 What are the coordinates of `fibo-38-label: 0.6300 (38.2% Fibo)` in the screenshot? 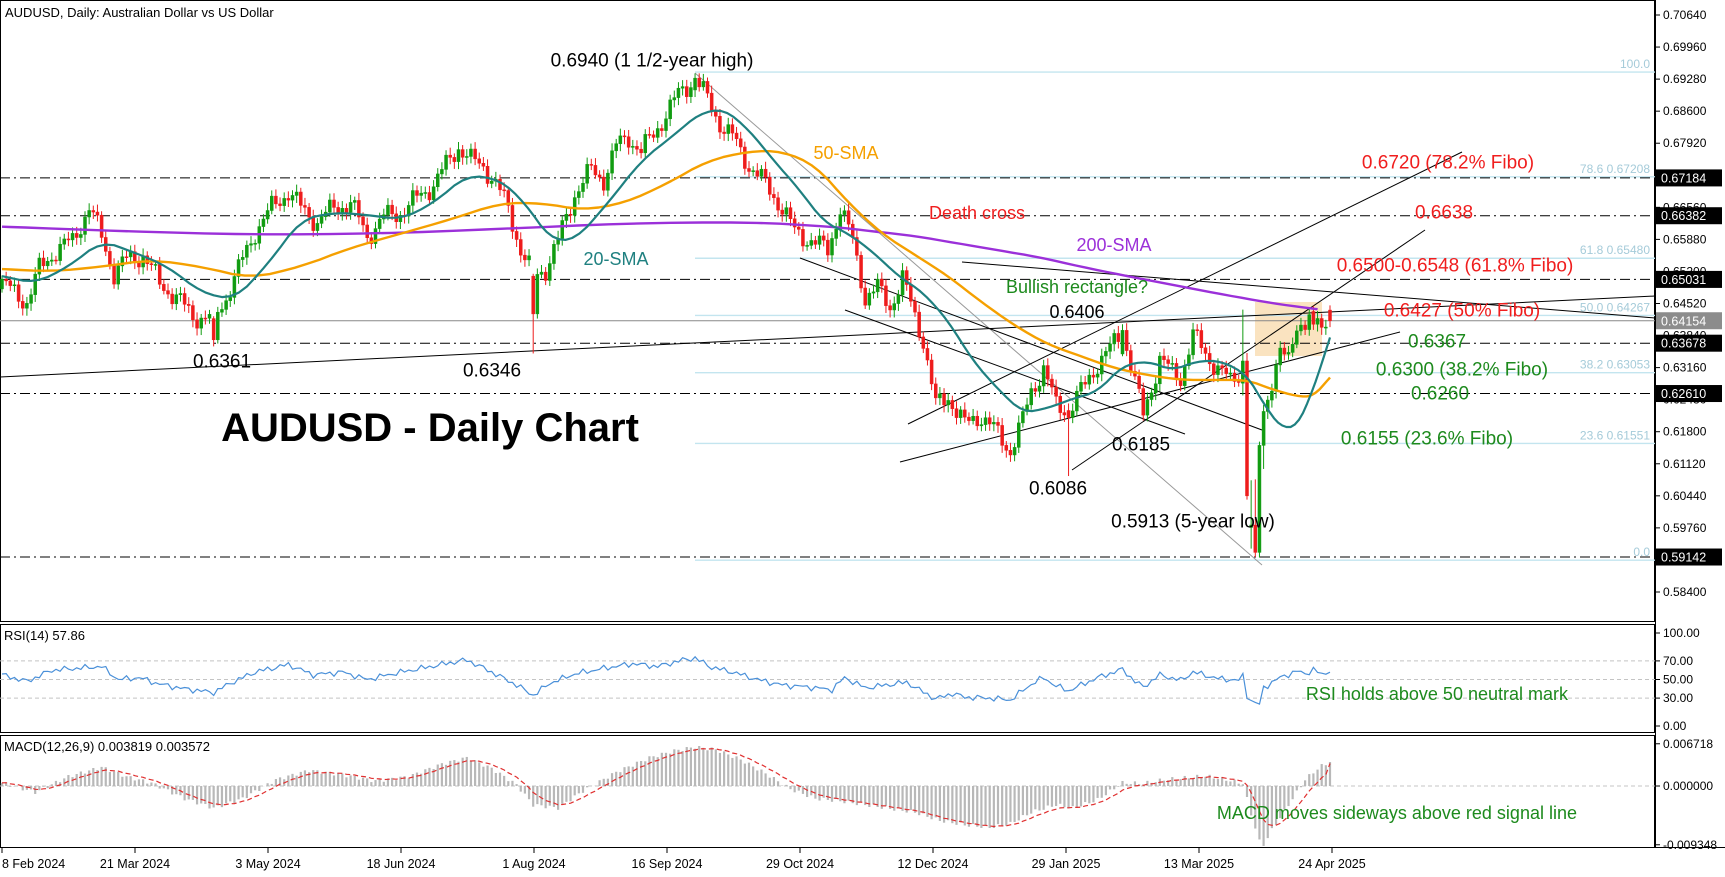 It's located at (1462, 370).